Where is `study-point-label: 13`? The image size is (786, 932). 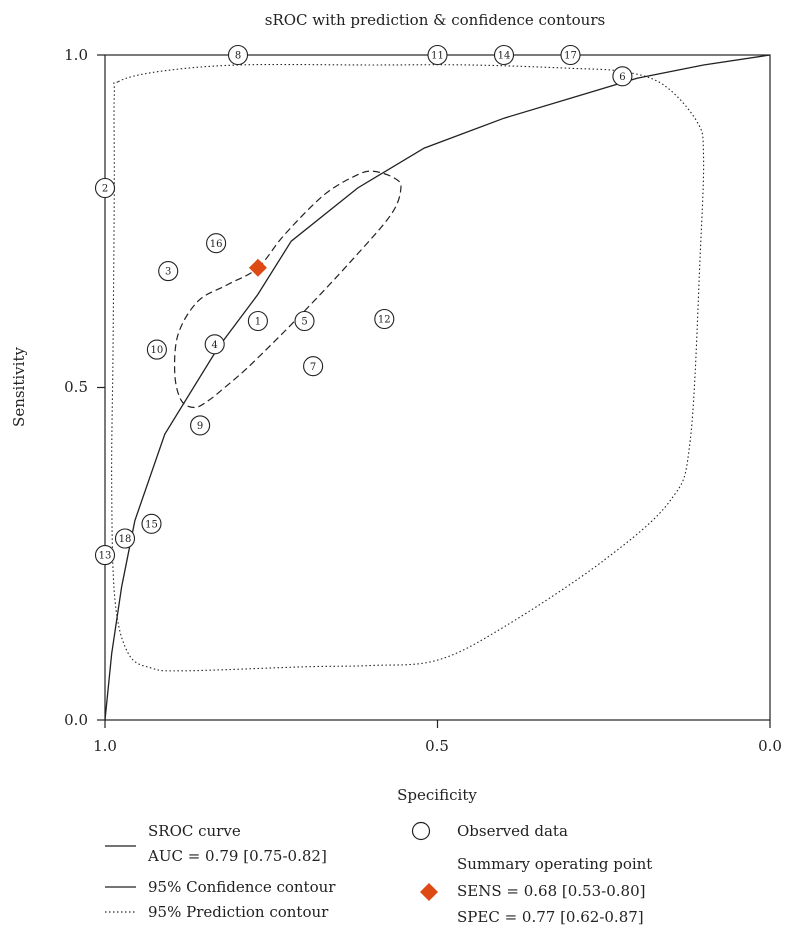 study-point-label: 13 is located at coordinates (105, 556).